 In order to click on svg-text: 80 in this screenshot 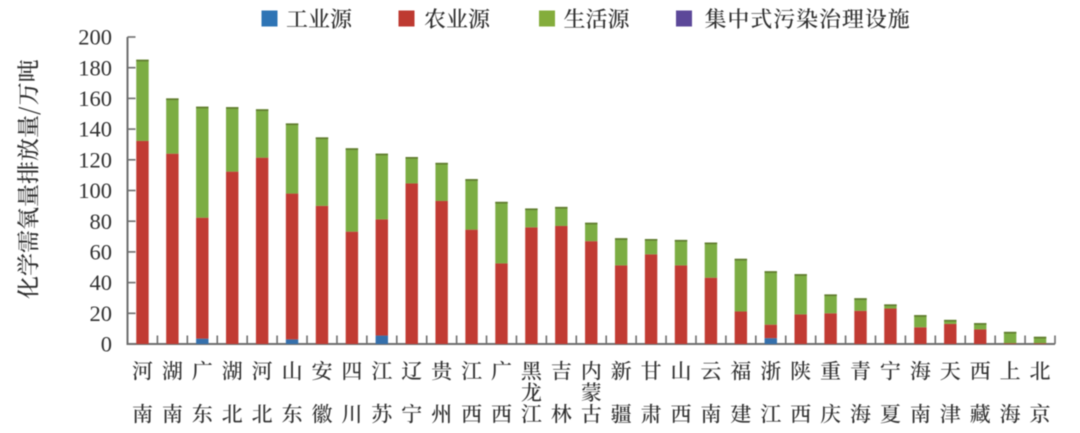, I will do `click(101, 221)`.